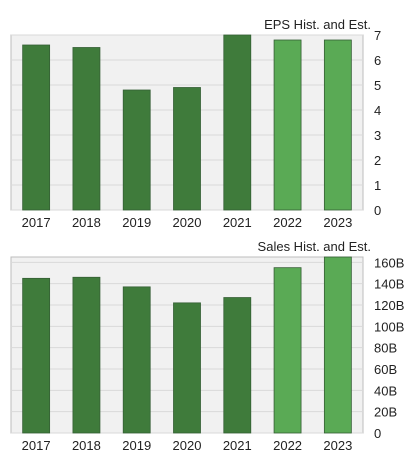 Image resolution: width=411 pixels, height=457 pixels. What do you see at coordinates (287, 125) in the screenshot?
I see `eps-bar-2022` at bounding box center [287, 125].